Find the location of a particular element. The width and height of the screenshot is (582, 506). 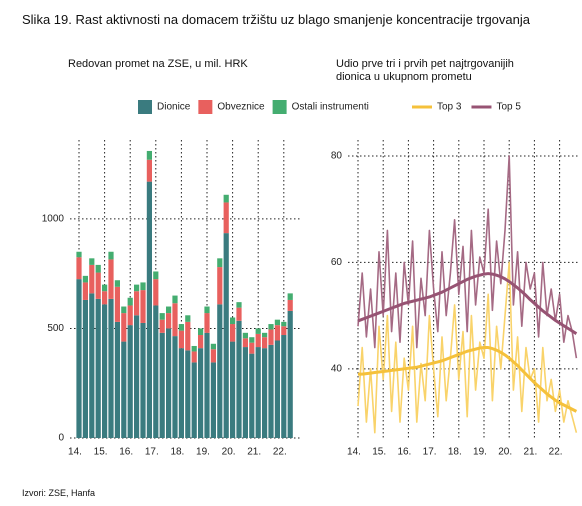

y-tick-label: 0 is located at coordinates (61, 438).